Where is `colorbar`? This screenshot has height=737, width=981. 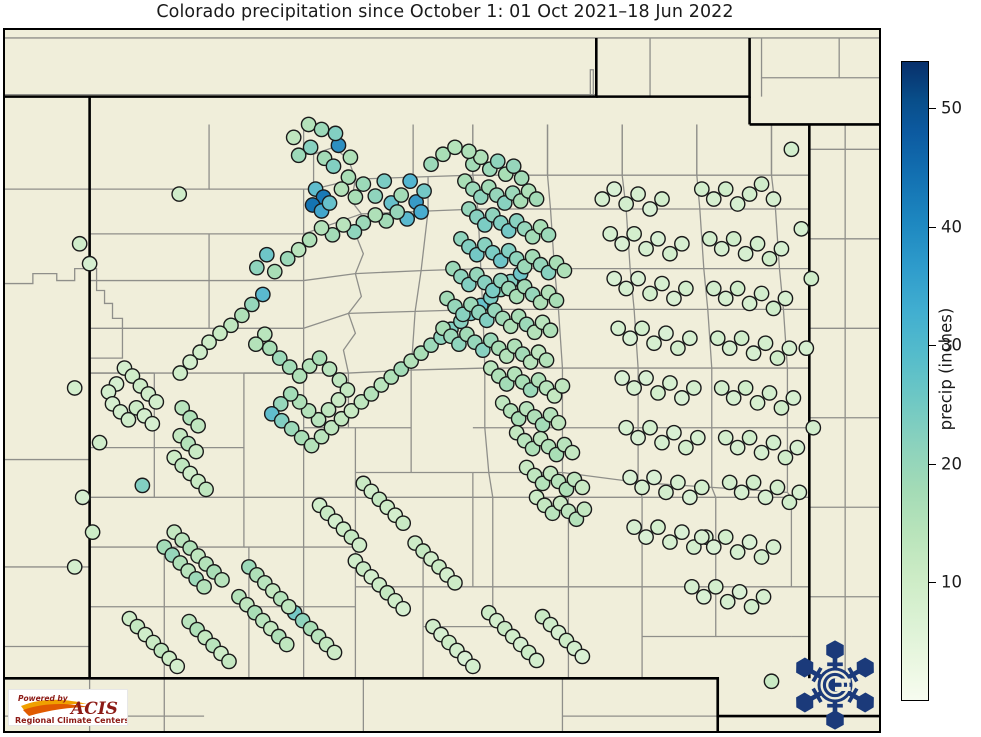 colorbar is located at coordinates (915, 381).